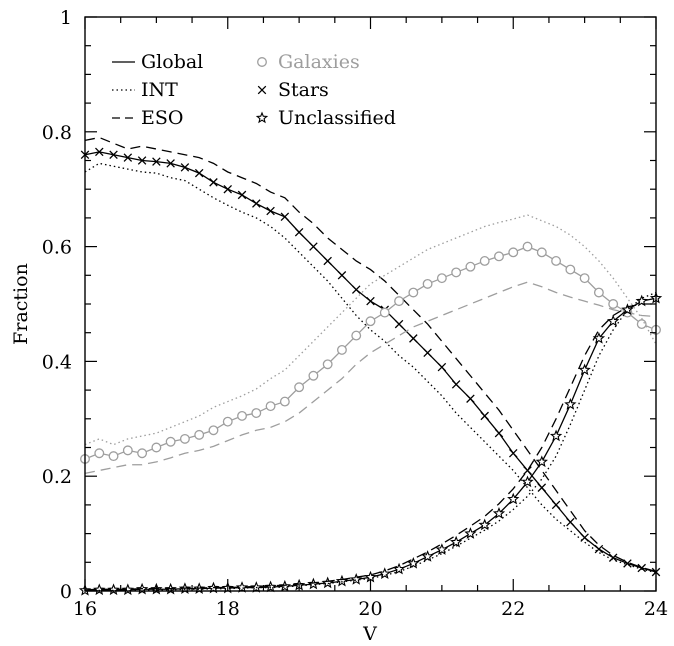  What do you see at coordinates (66, 592) in the screenshot?
I see `y-tick-label: 0` at bounding box center [66, 592].